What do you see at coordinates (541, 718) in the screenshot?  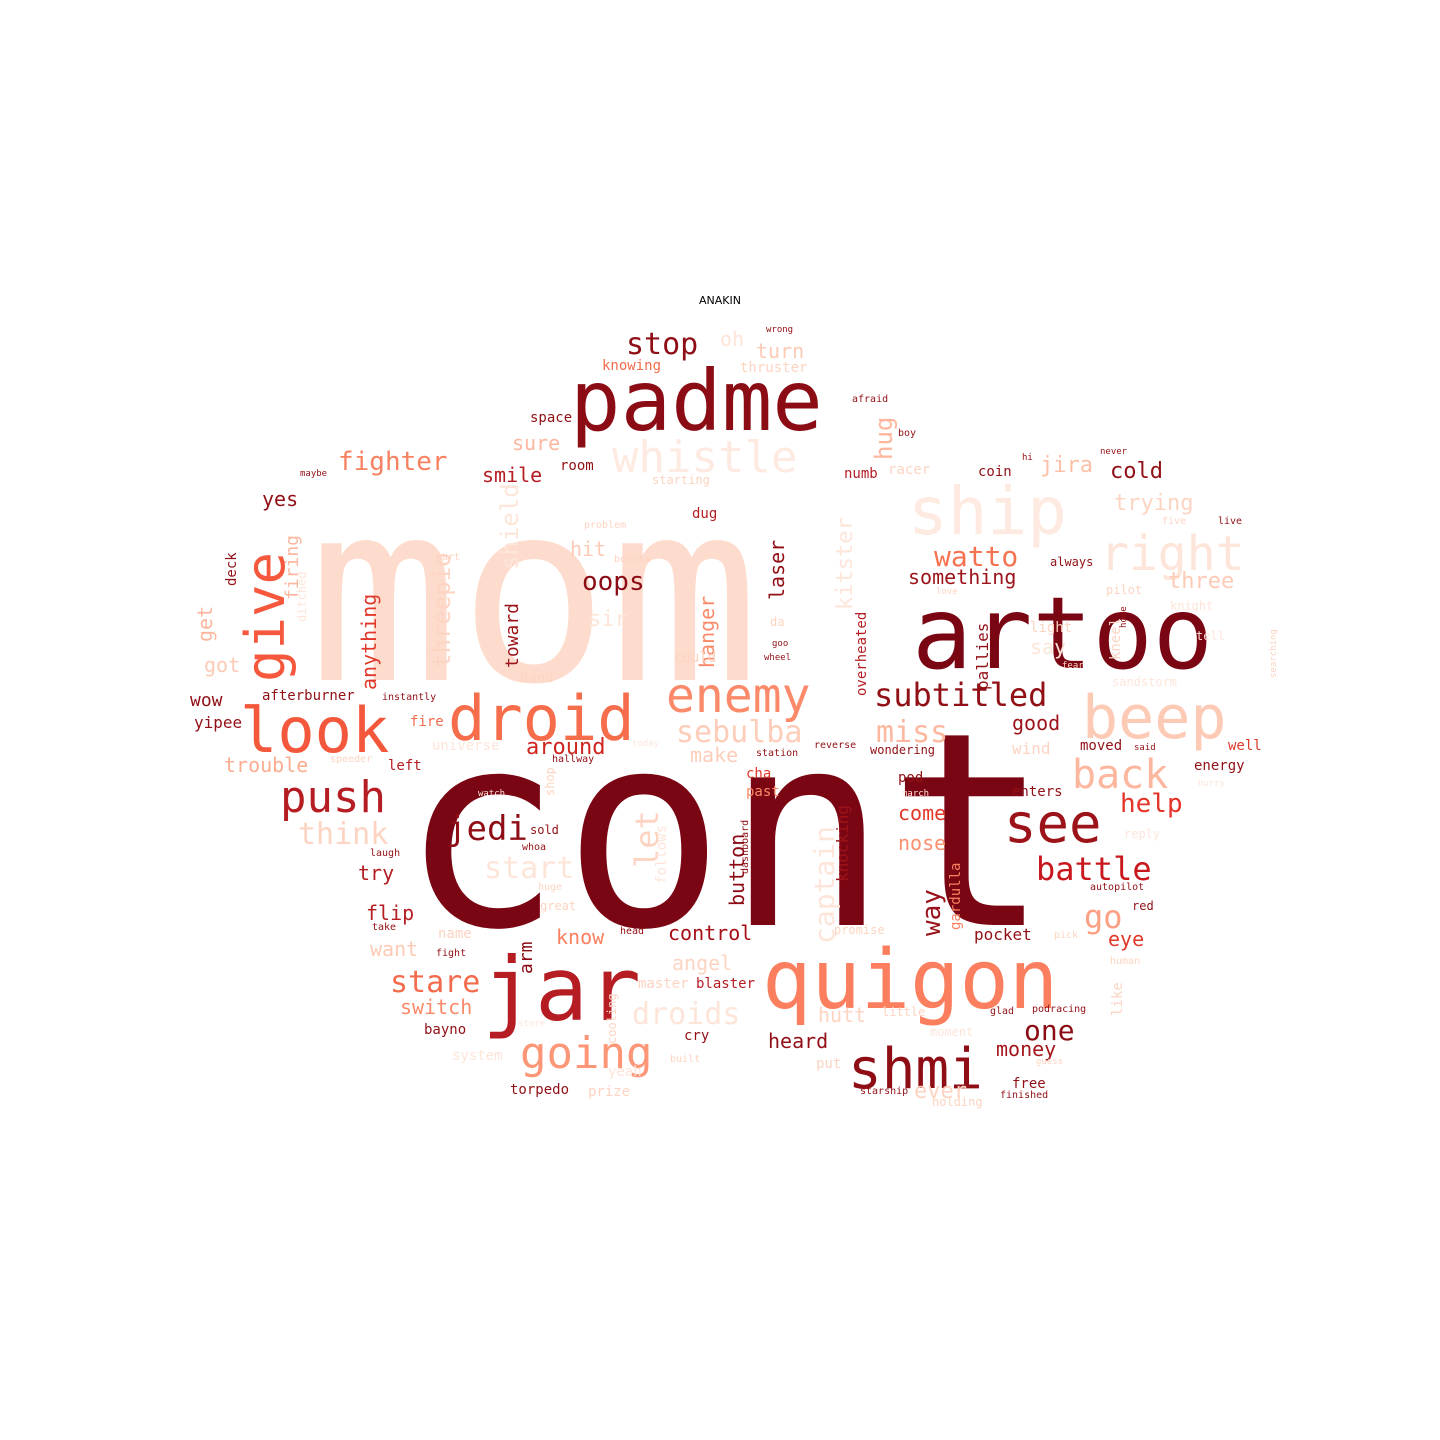 I see `word-droid: droid` at bounding box center [541, 718].